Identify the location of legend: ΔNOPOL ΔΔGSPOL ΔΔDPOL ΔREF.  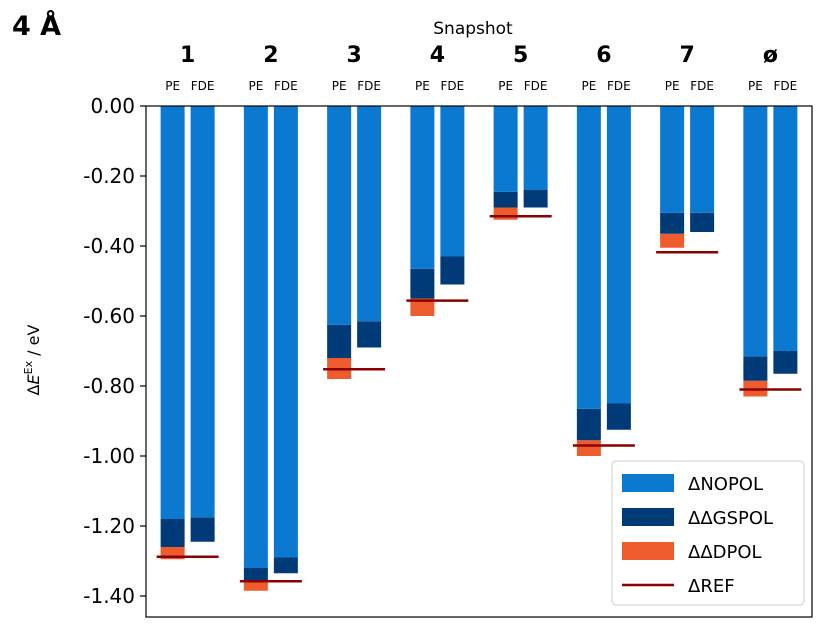
(708, 533).